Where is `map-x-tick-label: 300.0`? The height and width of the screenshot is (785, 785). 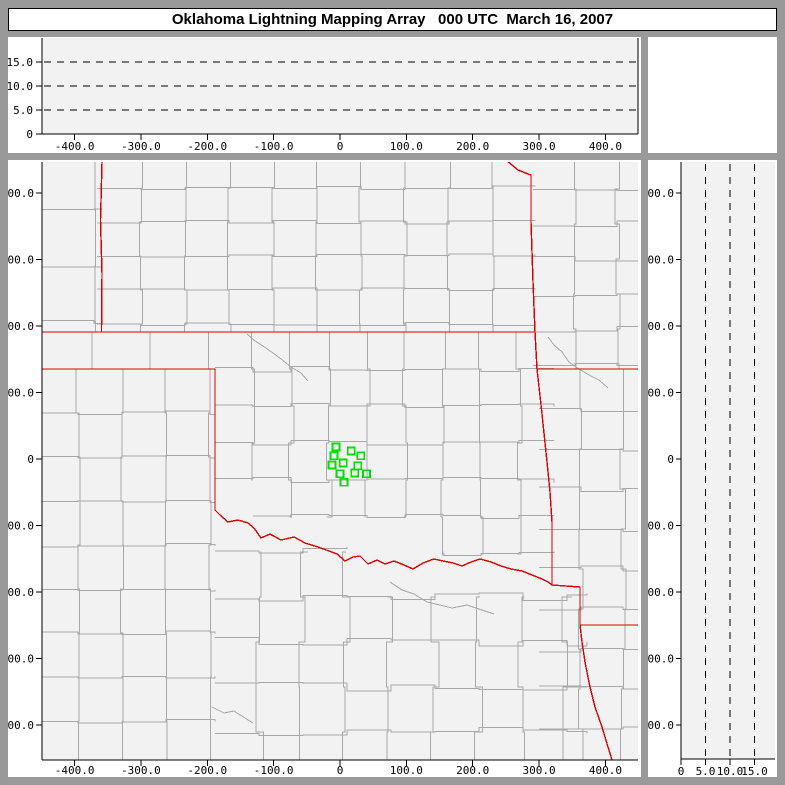 map-x-tick-label: 300.0 is located at coordinates (538, 770).